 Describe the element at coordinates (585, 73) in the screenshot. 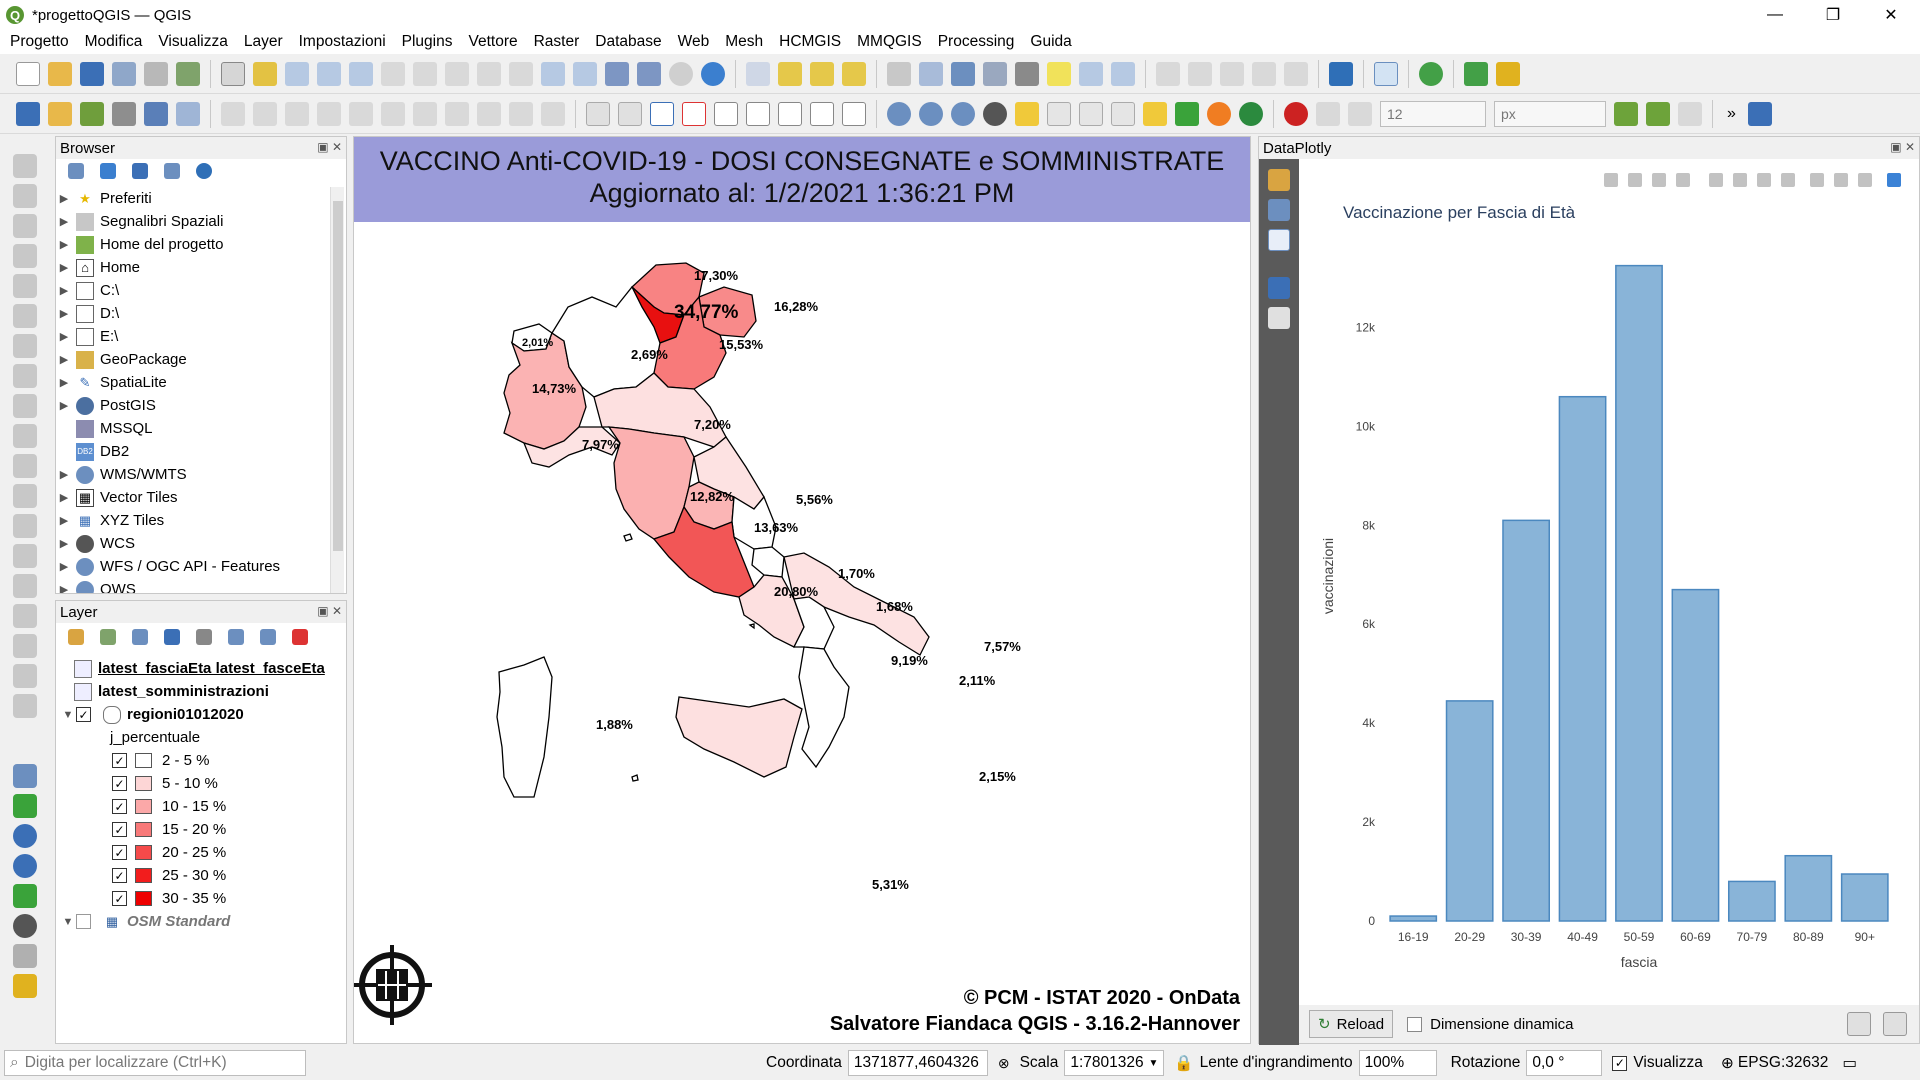

I see `new-3d-view-icon` at that location.